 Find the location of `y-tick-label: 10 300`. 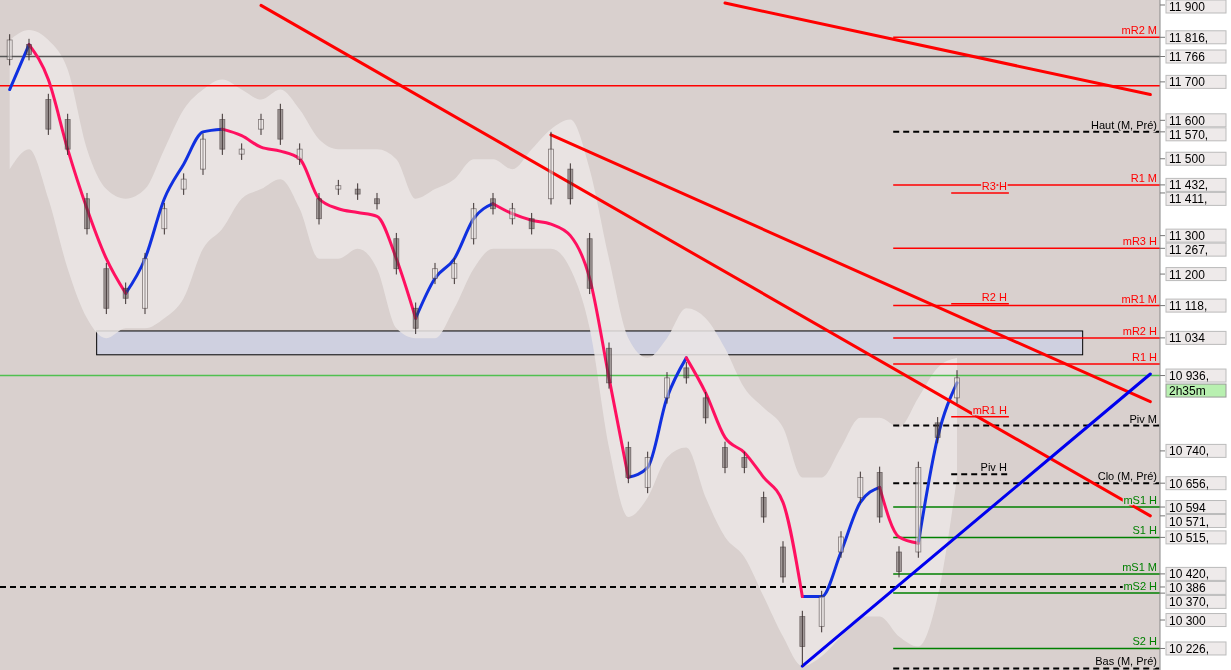

y-tick-label: 10 300 is located at coordinates (1188, 620).